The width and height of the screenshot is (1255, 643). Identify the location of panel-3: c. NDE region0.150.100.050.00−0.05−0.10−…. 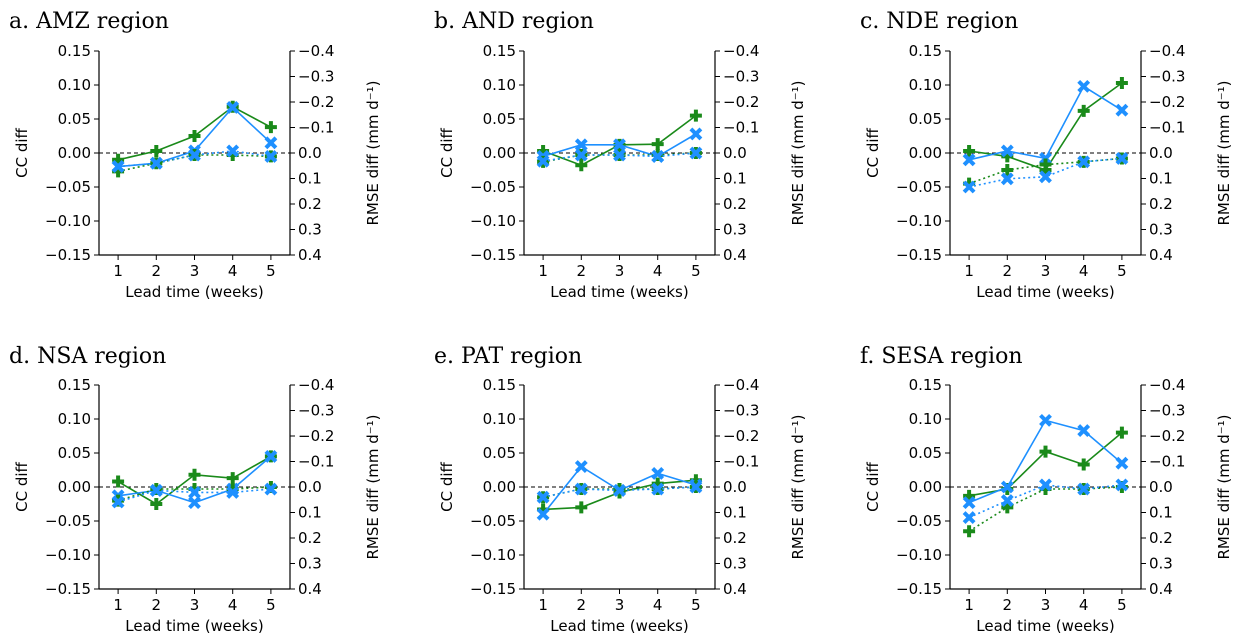
(1046, 155).